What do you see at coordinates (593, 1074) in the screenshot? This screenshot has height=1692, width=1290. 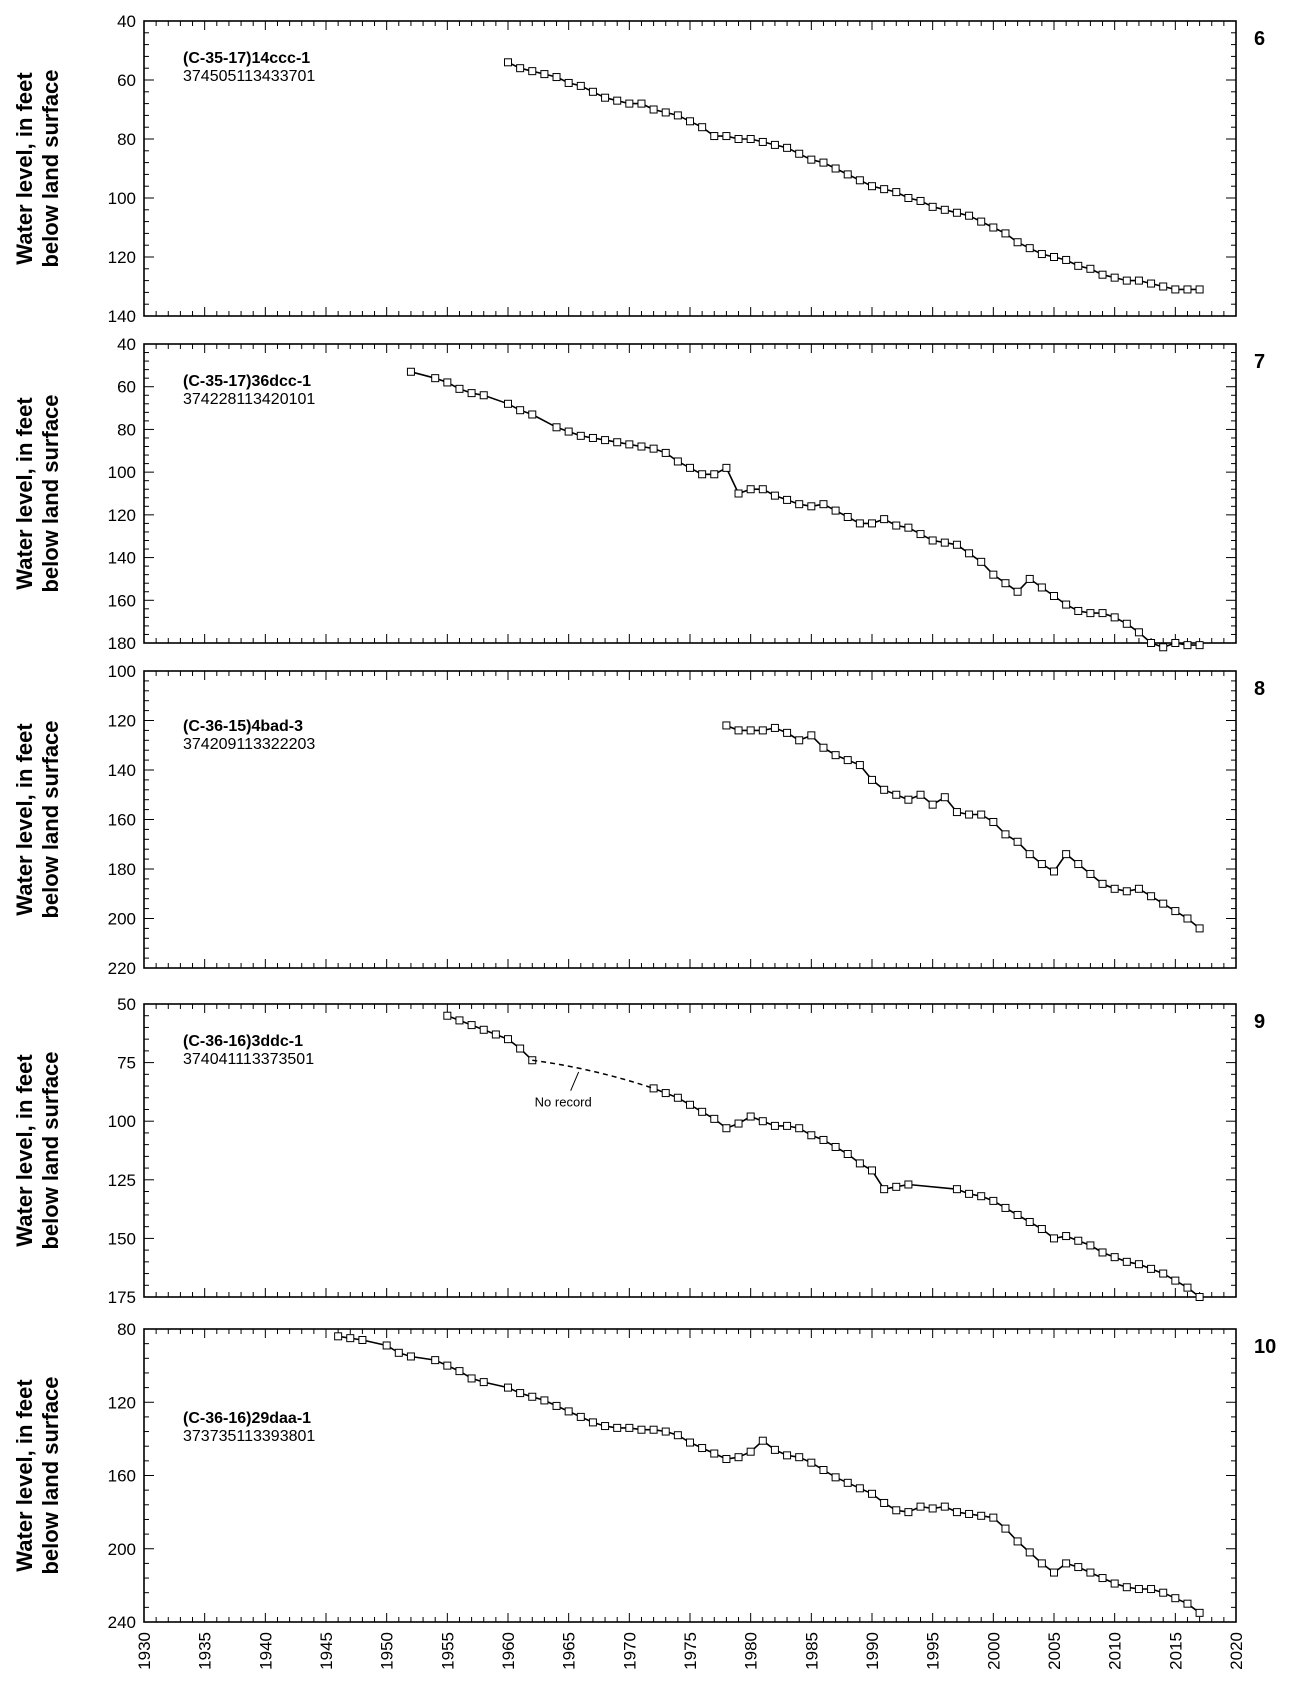 I see `no-record-line` at bounding box center [593, 1074].